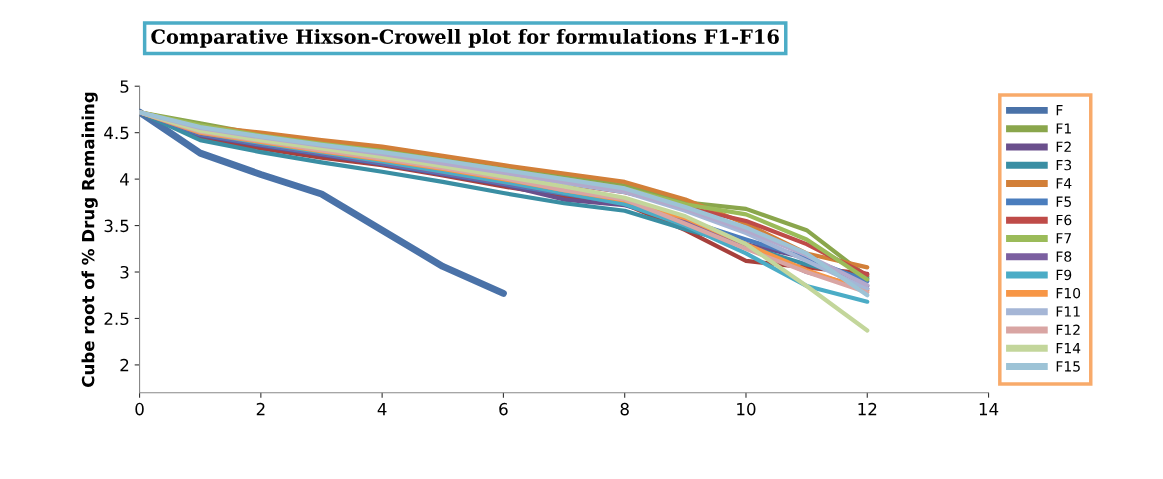 The width and height of the screenshot is (1163, 479). Describe the element at coordinates (382, 409) in the screenshot. I see `x-tick-label: 4` at that location.